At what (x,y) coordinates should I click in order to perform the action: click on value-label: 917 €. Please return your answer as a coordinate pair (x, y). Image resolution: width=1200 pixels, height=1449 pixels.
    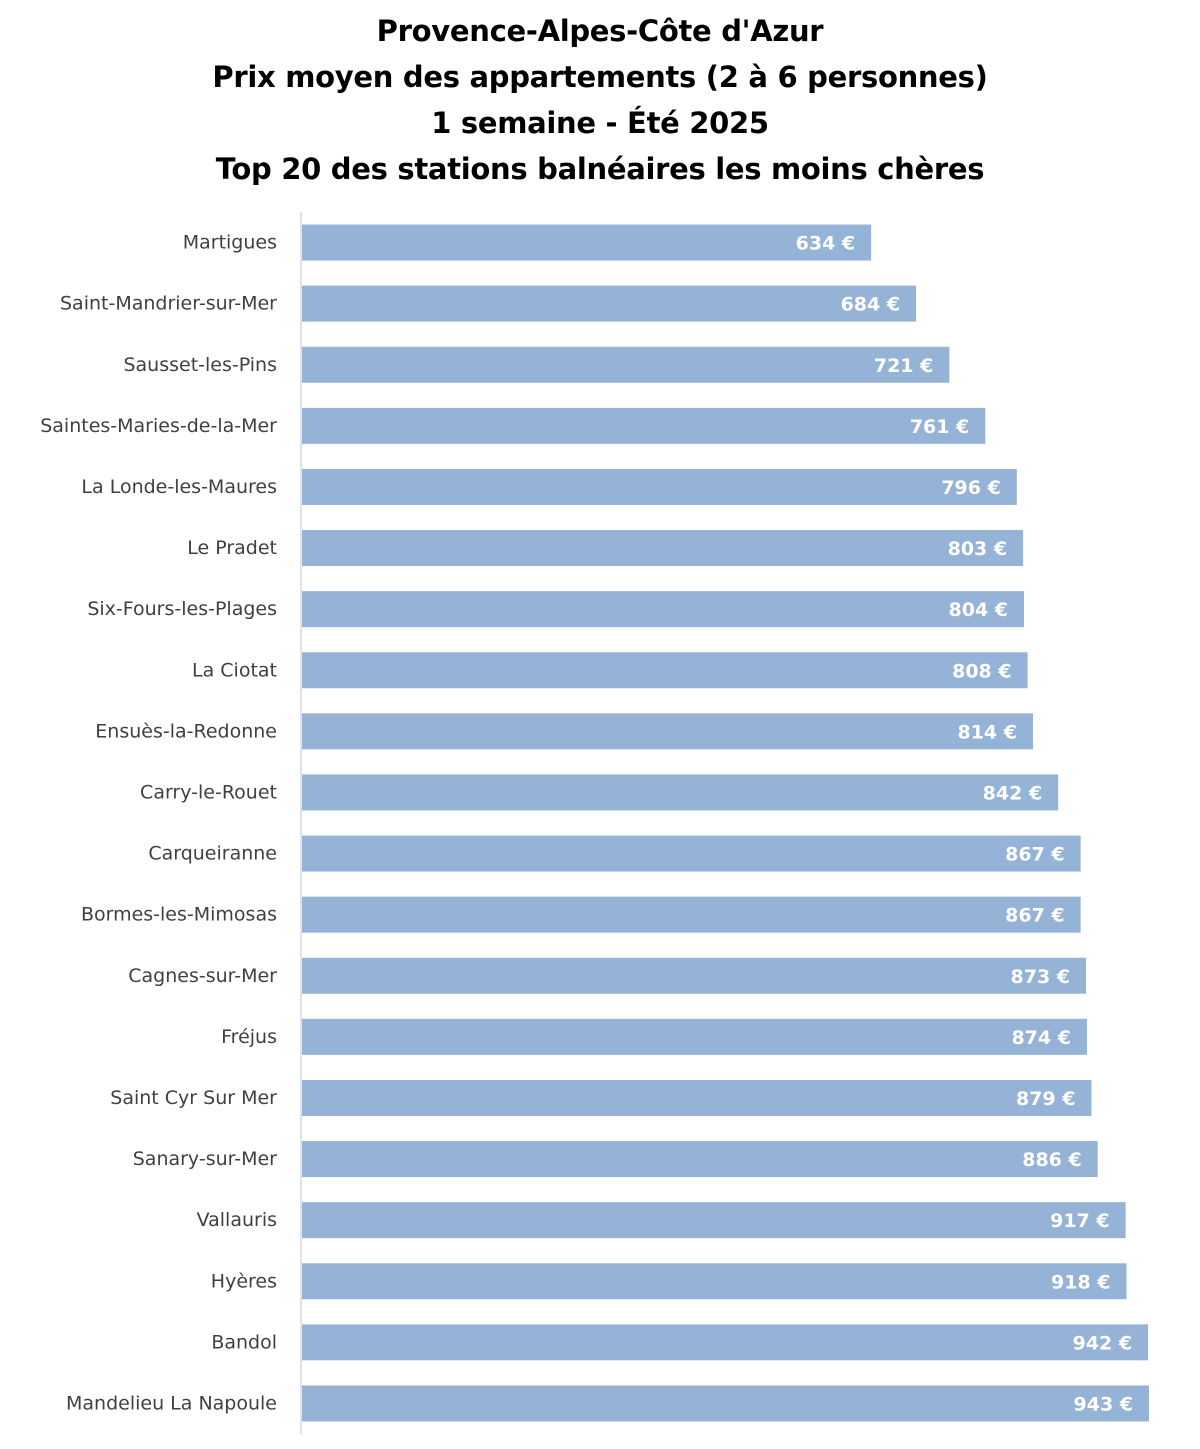
    Looking at the image, I should click on (1080, 1221).